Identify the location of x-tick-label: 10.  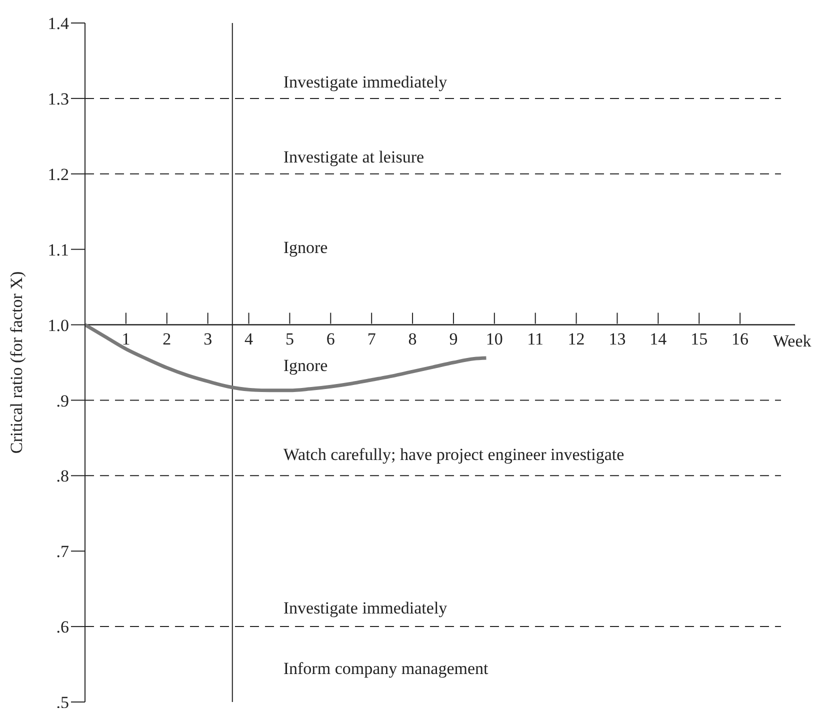
(494, 339).